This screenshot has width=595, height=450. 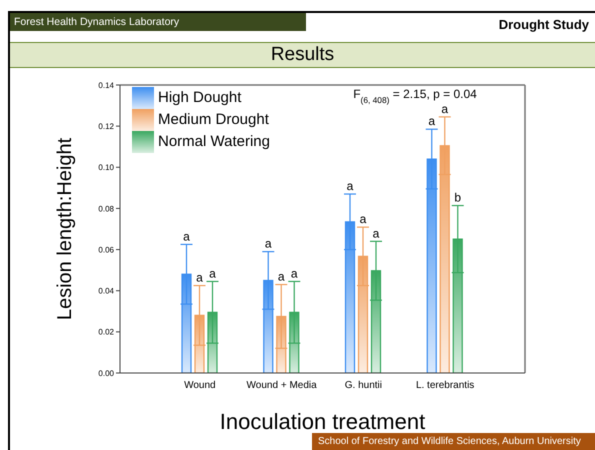 What do you see at coordinates (363, 386) in the screenshot?
I see `x-tick-label: G. huntii` at bounding box center [363, 386].